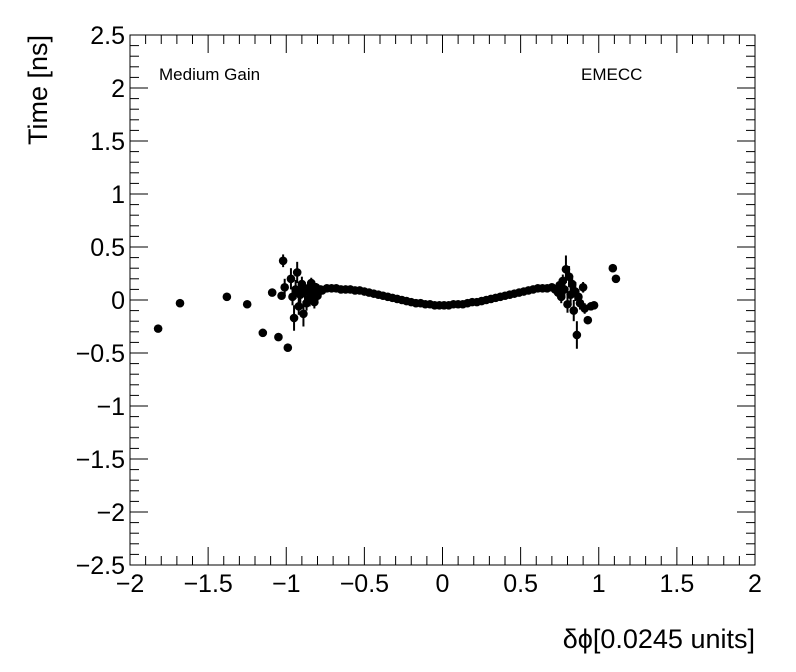  Describe the element at coordinates (107, 248) in the screenshot. I see `y-tick-label: 0.5` at that location.